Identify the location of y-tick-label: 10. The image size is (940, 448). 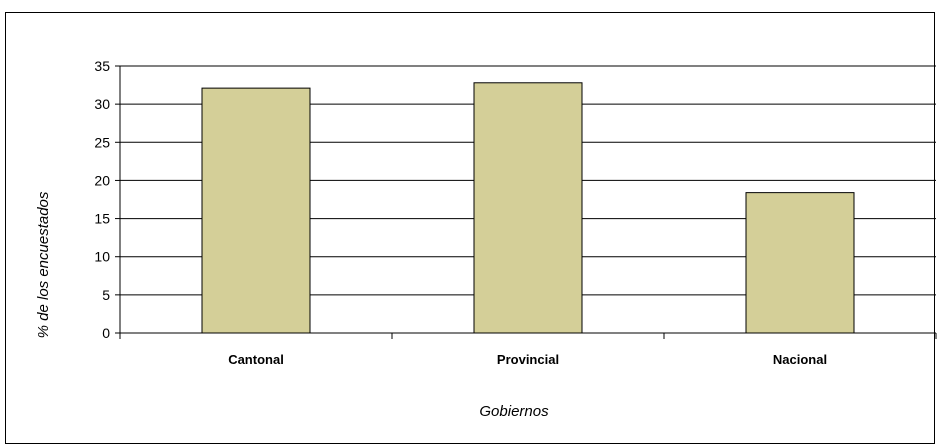
(102, 257).